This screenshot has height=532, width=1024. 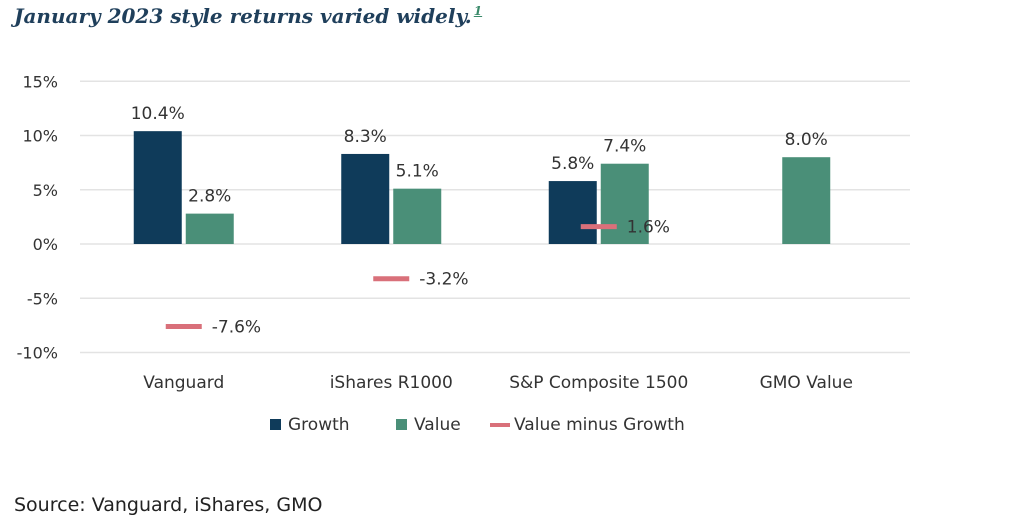 What do you see at coordinates (648, 228) in the screenshot?
I see `data-label-diff: 1.6%` at bounding box center [648, 228].